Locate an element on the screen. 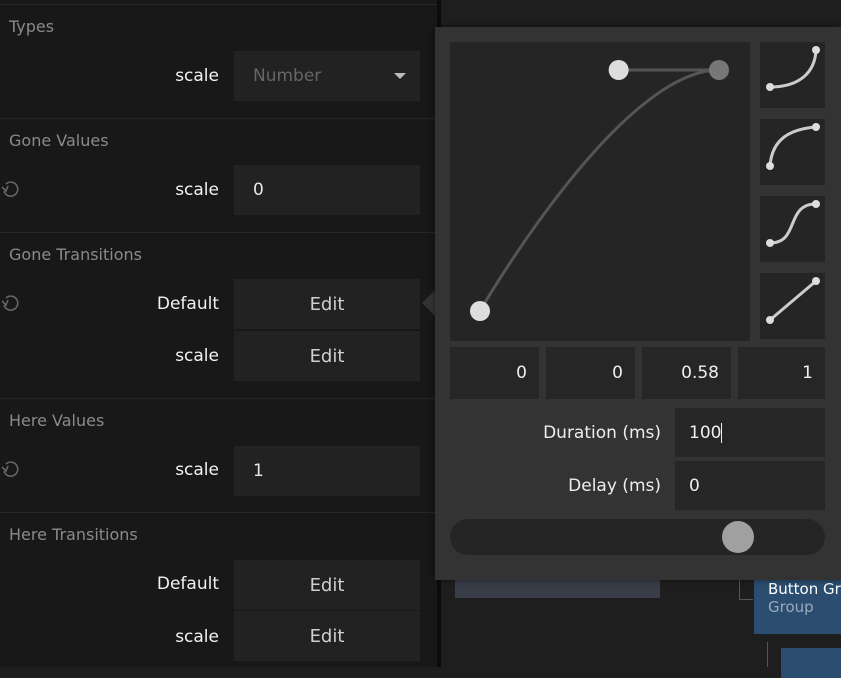 The height and width of the screenshot is (678, 841). preset-ease-in-out is located at coordinates (792, 229).